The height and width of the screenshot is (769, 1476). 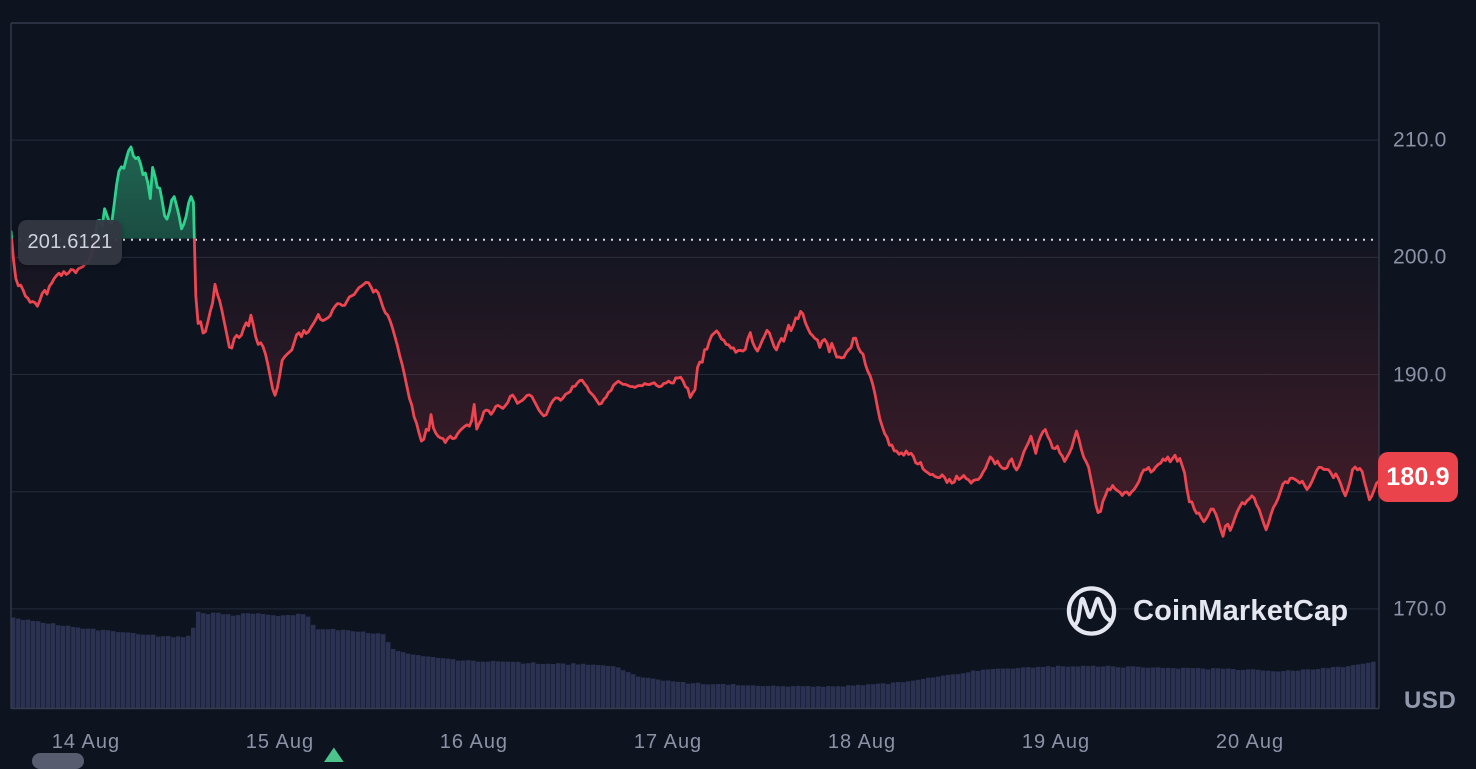 What do you see at coordinates (862, 742) in the screenshot?
I see `x-axis-tick-label: 18 Aug` at bounding box center [862, 742].